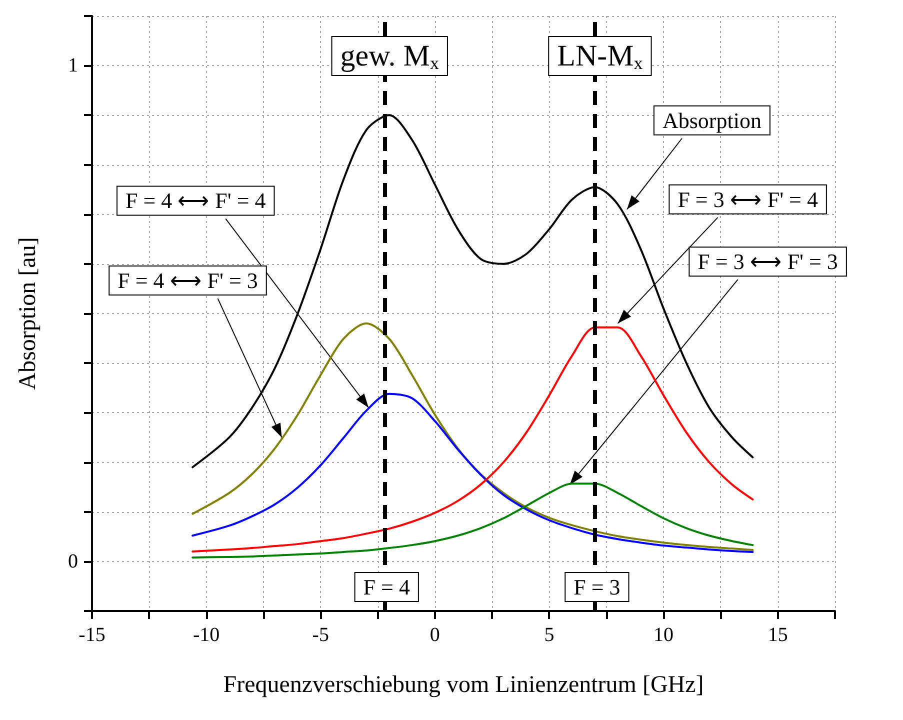 The image size is (903, 720). What do you see at coordinates (435, 635) in the screenshot?
I see `x-tick-label: 0` at bounding box center [435, 635].